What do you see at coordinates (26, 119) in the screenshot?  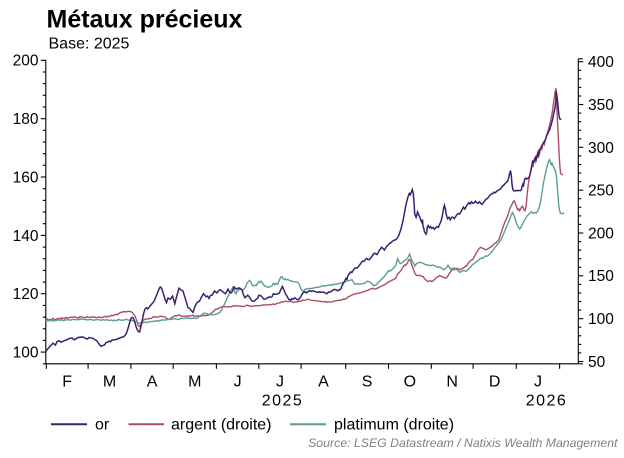 I see `svg-text: 180` at bounding box center [26, 119].